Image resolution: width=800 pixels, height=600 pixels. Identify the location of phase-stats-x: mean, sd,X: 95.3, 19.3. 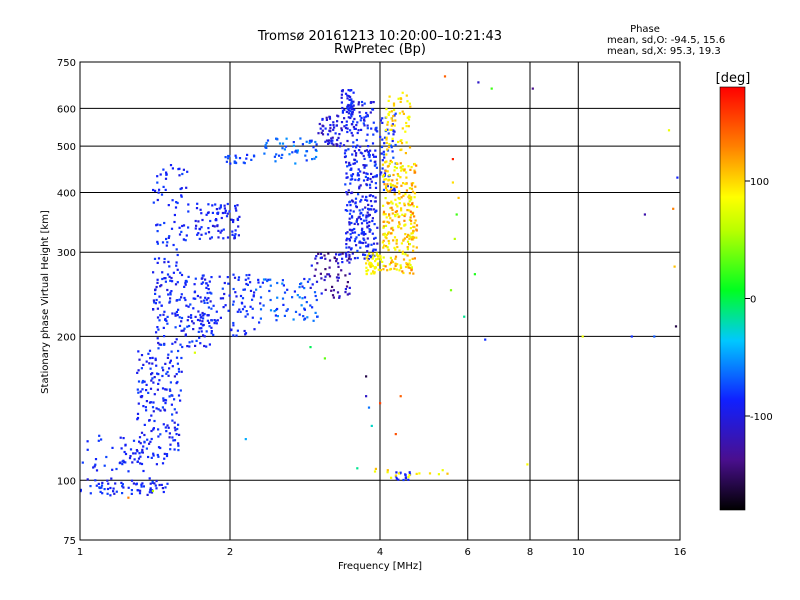
(664, 51).